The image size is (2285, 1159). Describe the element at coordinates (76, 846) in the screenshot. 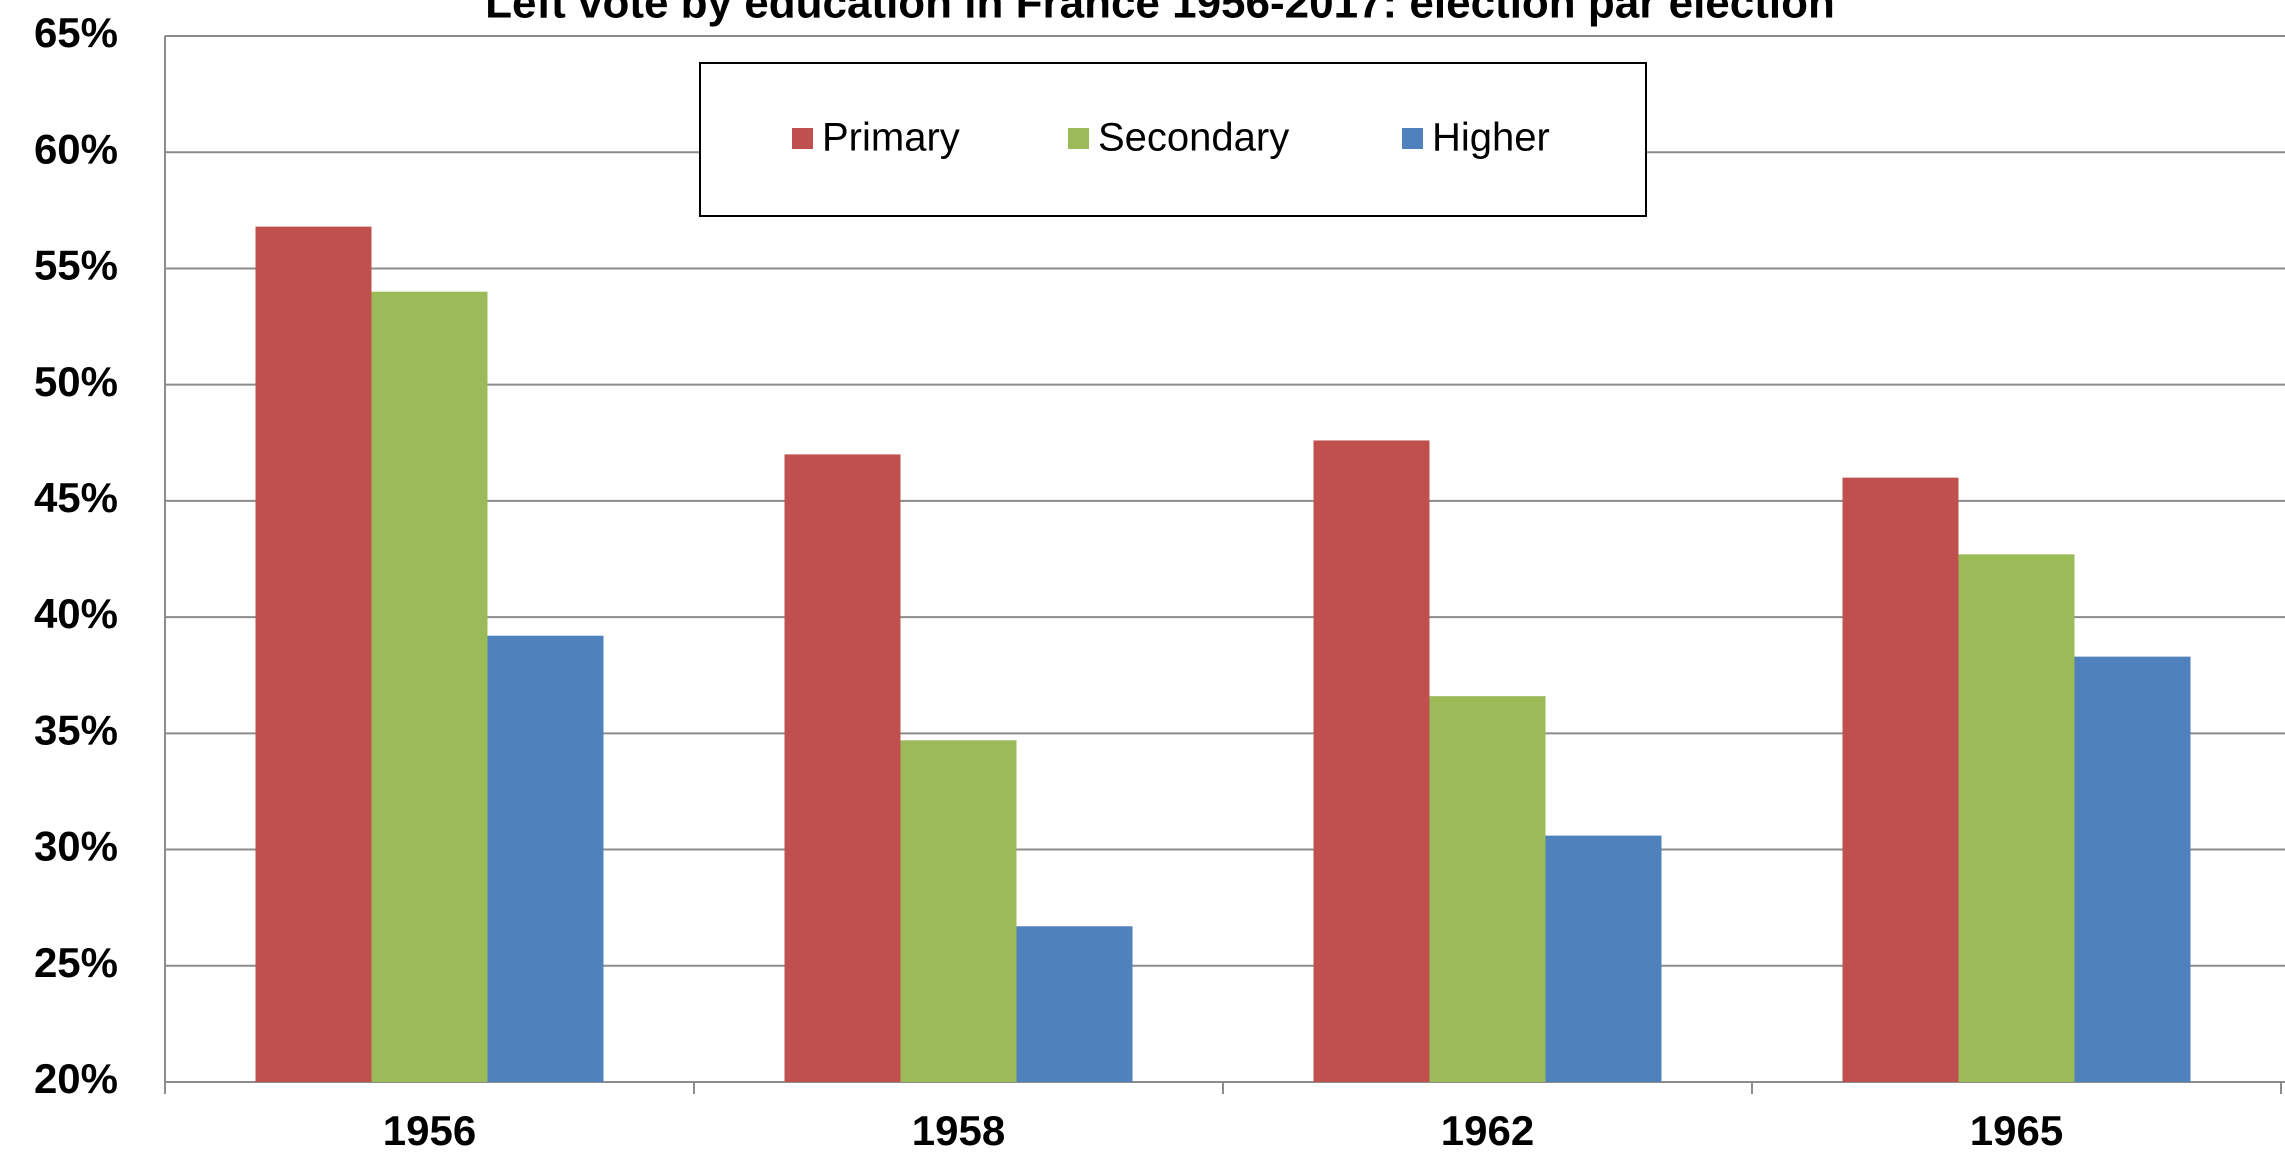

I see `y-tick-label: 30%` at that location.